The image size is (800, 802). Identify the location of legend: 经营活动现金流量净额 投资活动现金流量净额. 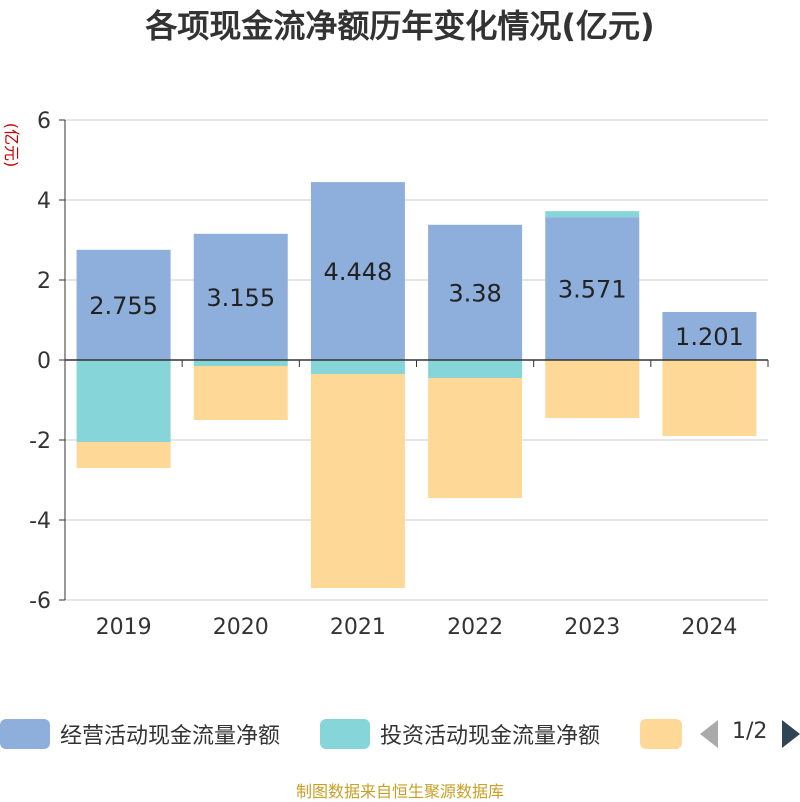
(400, 734).